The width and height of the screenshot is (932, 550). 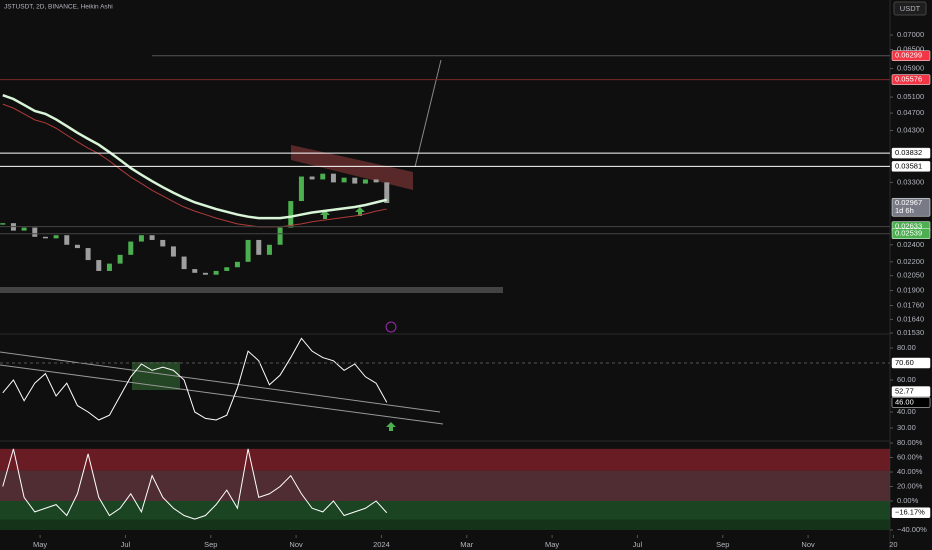 I want to click on resistance-channel, so click(x=352, y=167).